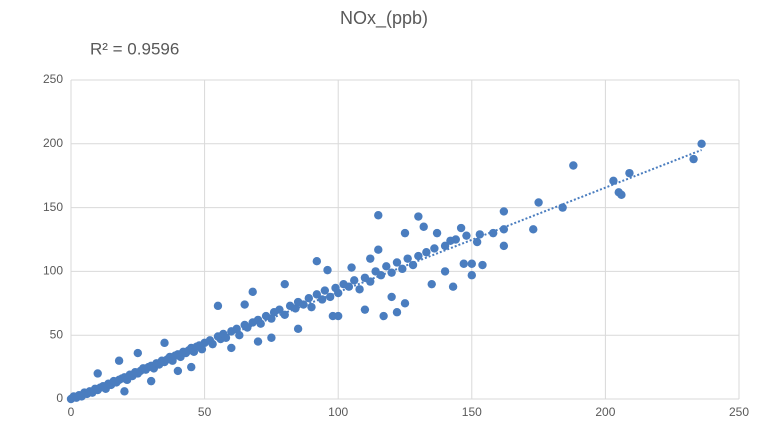 The height and width of the screenshot is (432, 768). What do you see at coordinates (605, 412) in the screenshot?
I see `x-tick-label: 200` at bounding box center [605, 412].